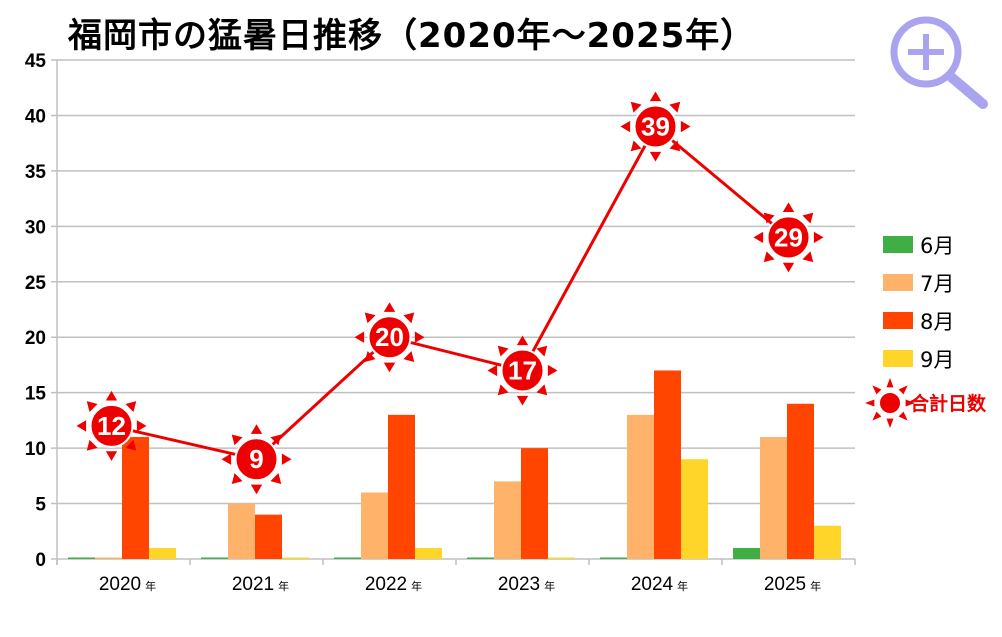 The image size is (1002, 637). What do you see at coordinates (260, 584) in the screenshot?
I see `x-tick-label: 2021 年` at bounding box center [260, 584].